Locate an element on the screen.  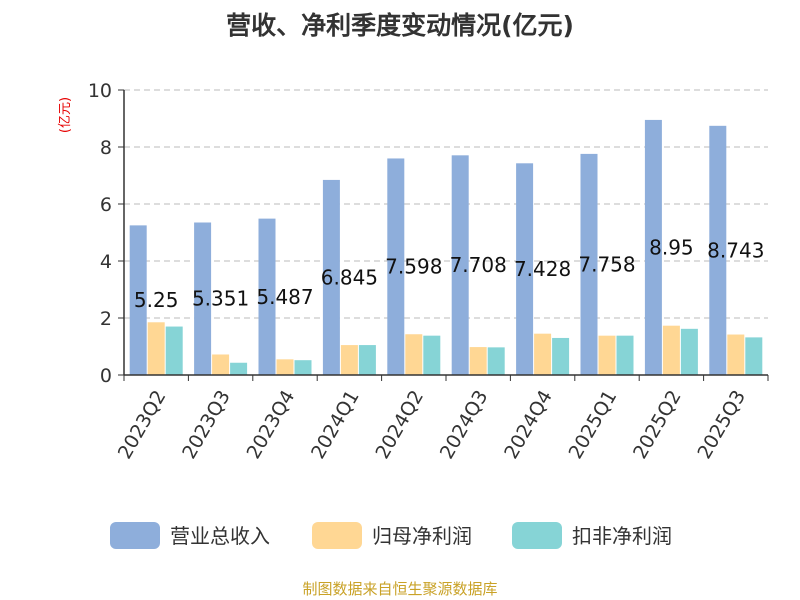
data-label: 7.708 is located at coordinates (478, 265).